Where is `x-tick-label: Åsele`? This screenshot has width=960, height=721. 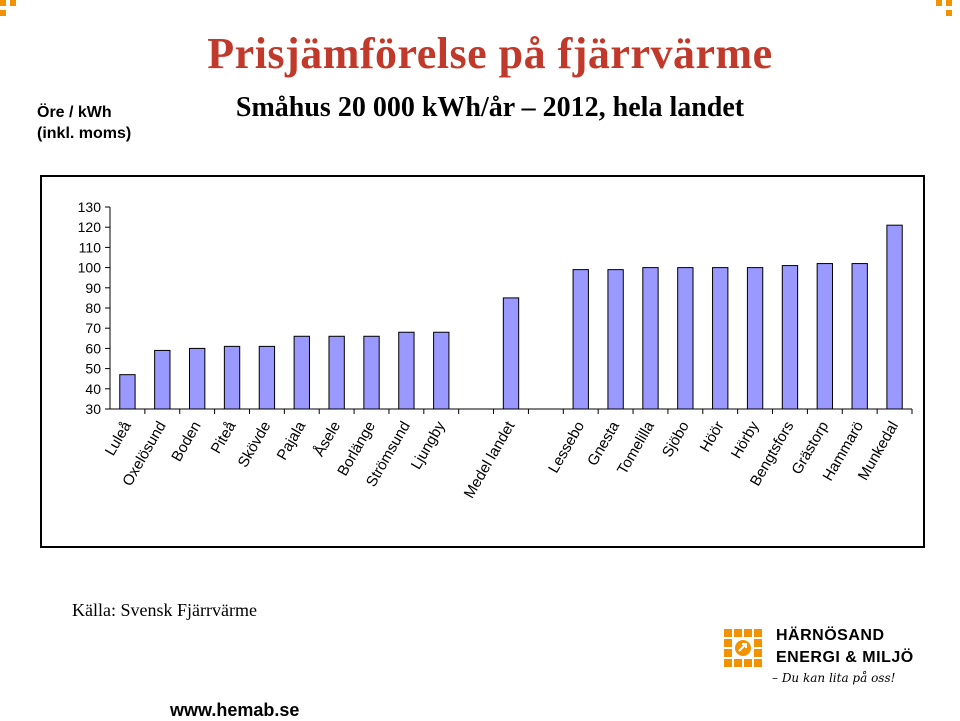 x-tick-label: Åsele is located at coordinates (327, 439).